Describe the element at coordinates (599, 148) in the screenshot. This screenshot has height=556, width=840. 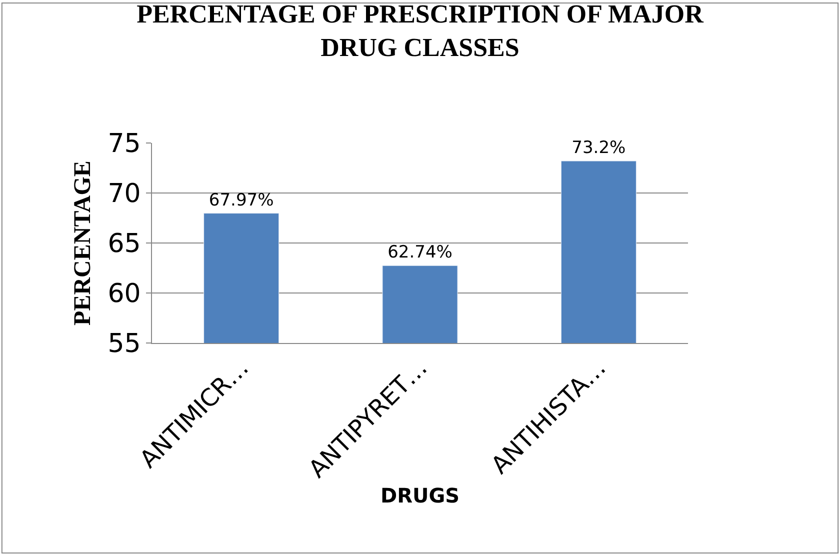
I see `data-label: 73.2%` at that location.